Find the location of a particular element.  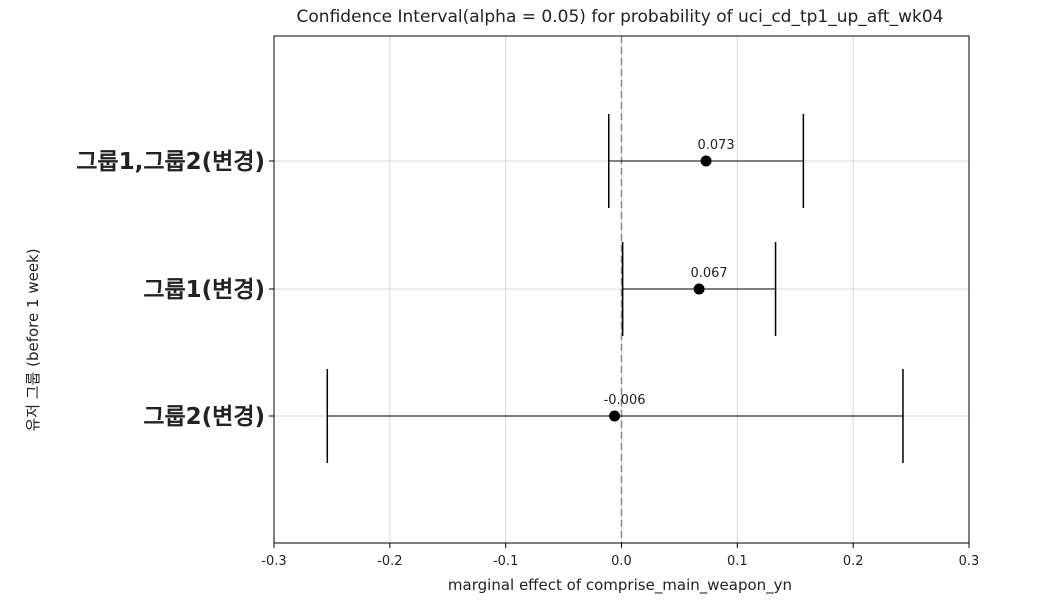

estimate-label: -0.006 is located at coordinates (625, 400).